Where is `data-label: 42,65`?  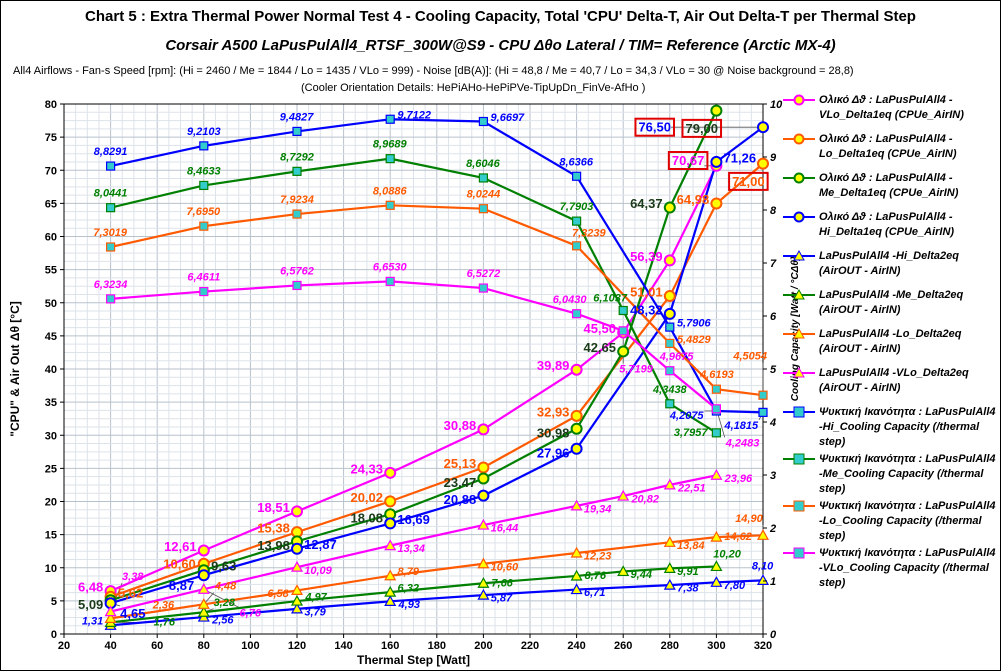 data-label: 42,65 is located at coordinates (599, 347).